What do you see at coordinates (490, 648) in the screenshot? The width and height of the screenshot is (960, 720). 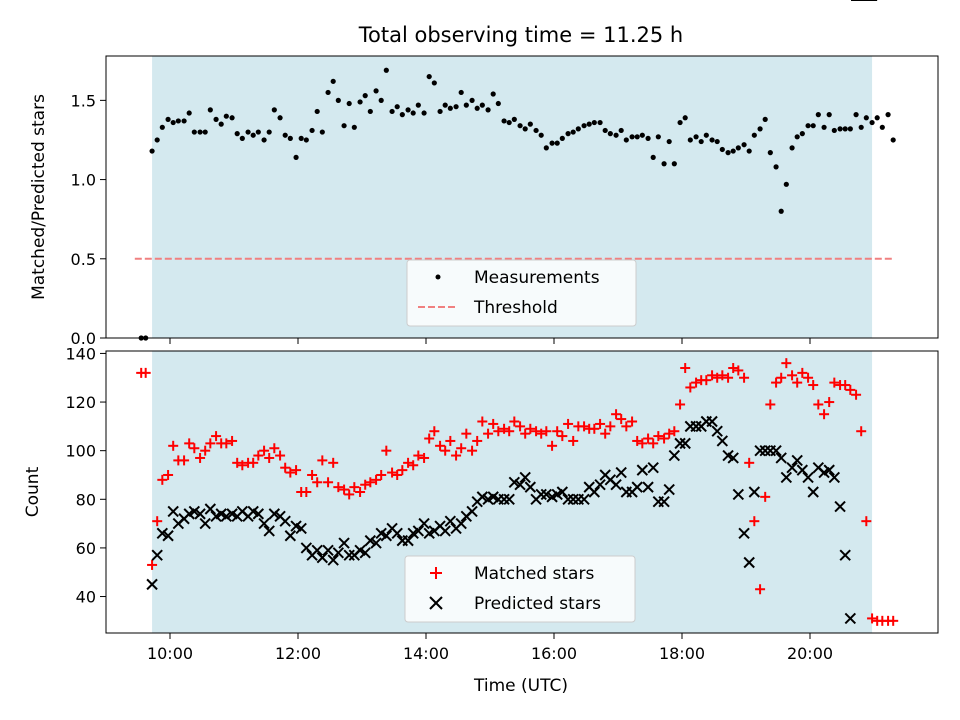 I see `bottom-x-axis: 10:00 12:00 14:00 16:00 18:00 20:00` at bounding box center [490, 648].